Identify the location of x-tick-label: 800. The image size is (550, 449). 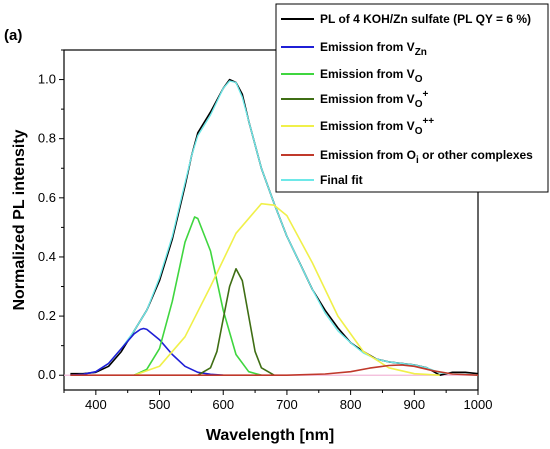
(351, 404).